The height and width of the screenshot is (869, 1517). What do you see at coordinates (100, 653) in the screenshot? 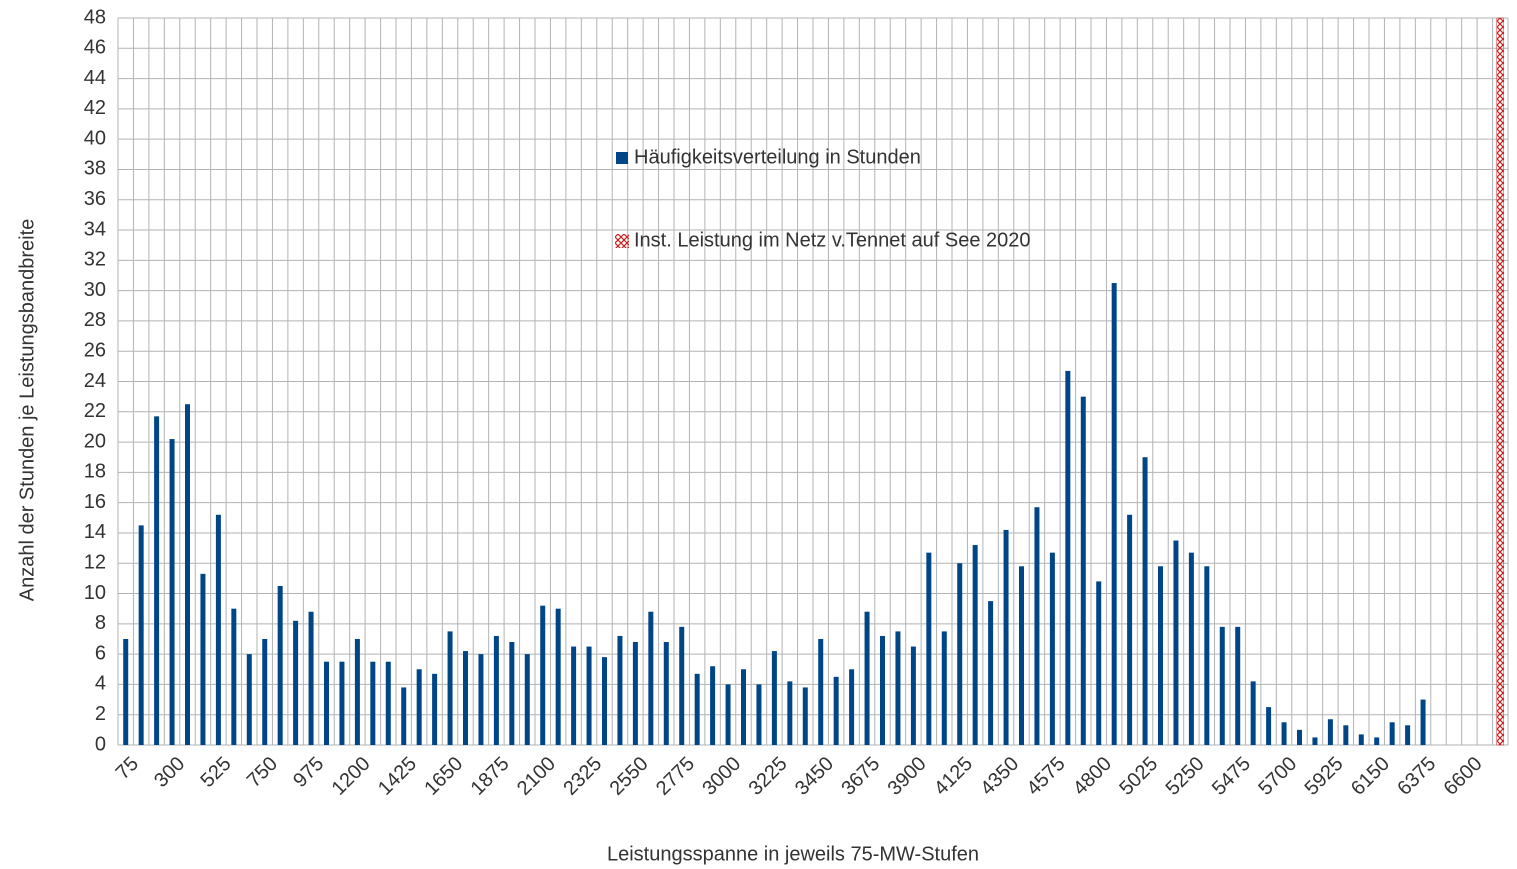
I see `y-tick-label: 6` at bounding box center [100, 653].